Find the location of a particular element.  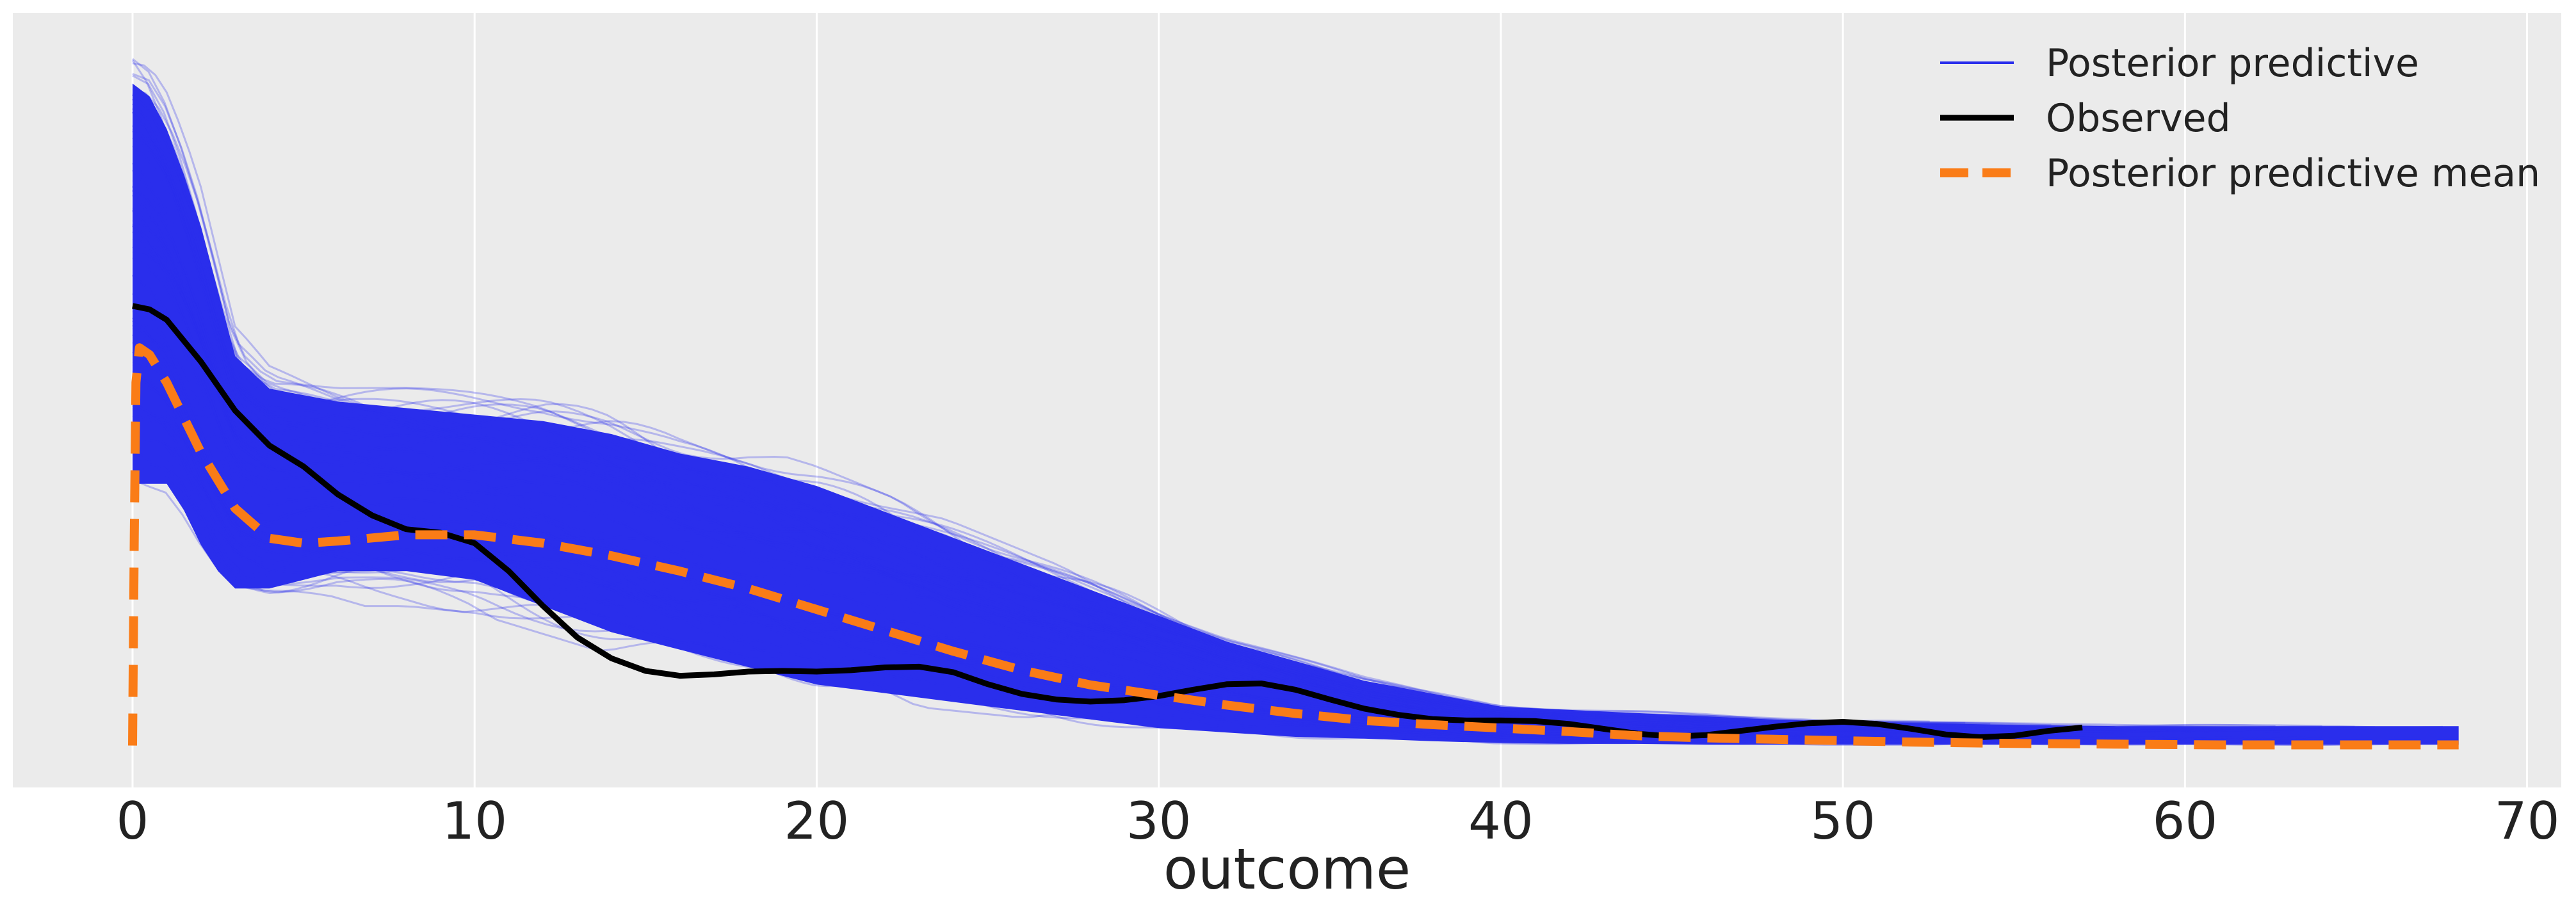

x-tick-label: 10 is located at coordinates (474, 821).